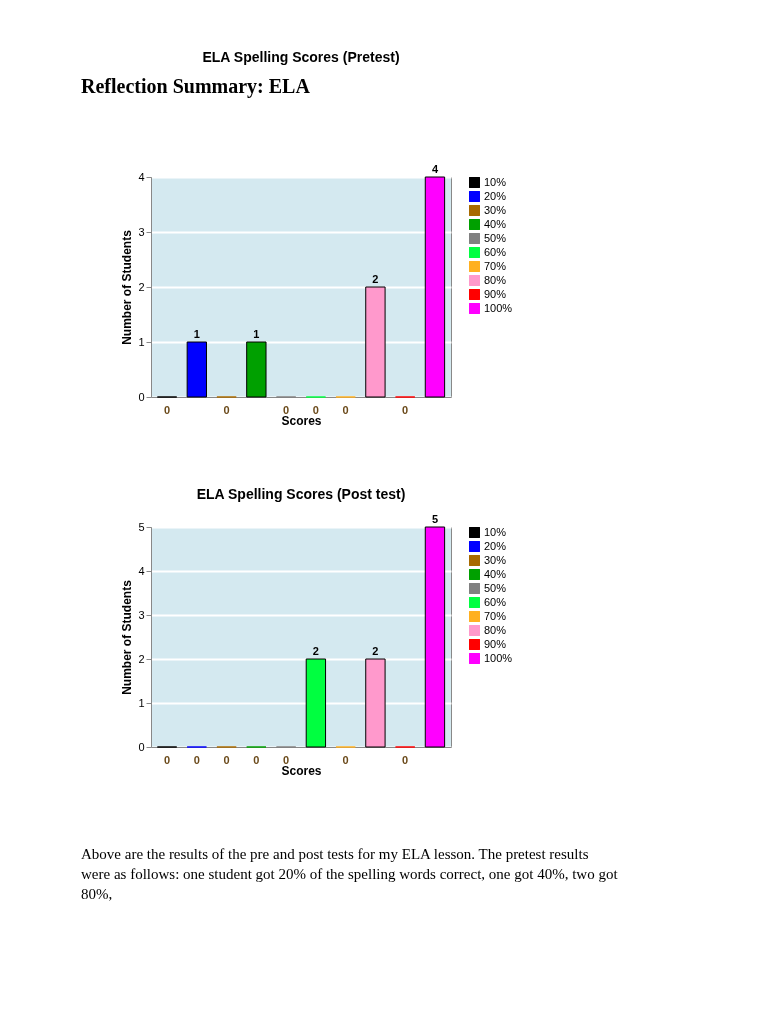 Image resolution: width=768 pixels, height=1024 pixels. What do you see at coordinates (435, 169) in the screenshot?
I see `data-label: 4` at bounding box center [435, 169].